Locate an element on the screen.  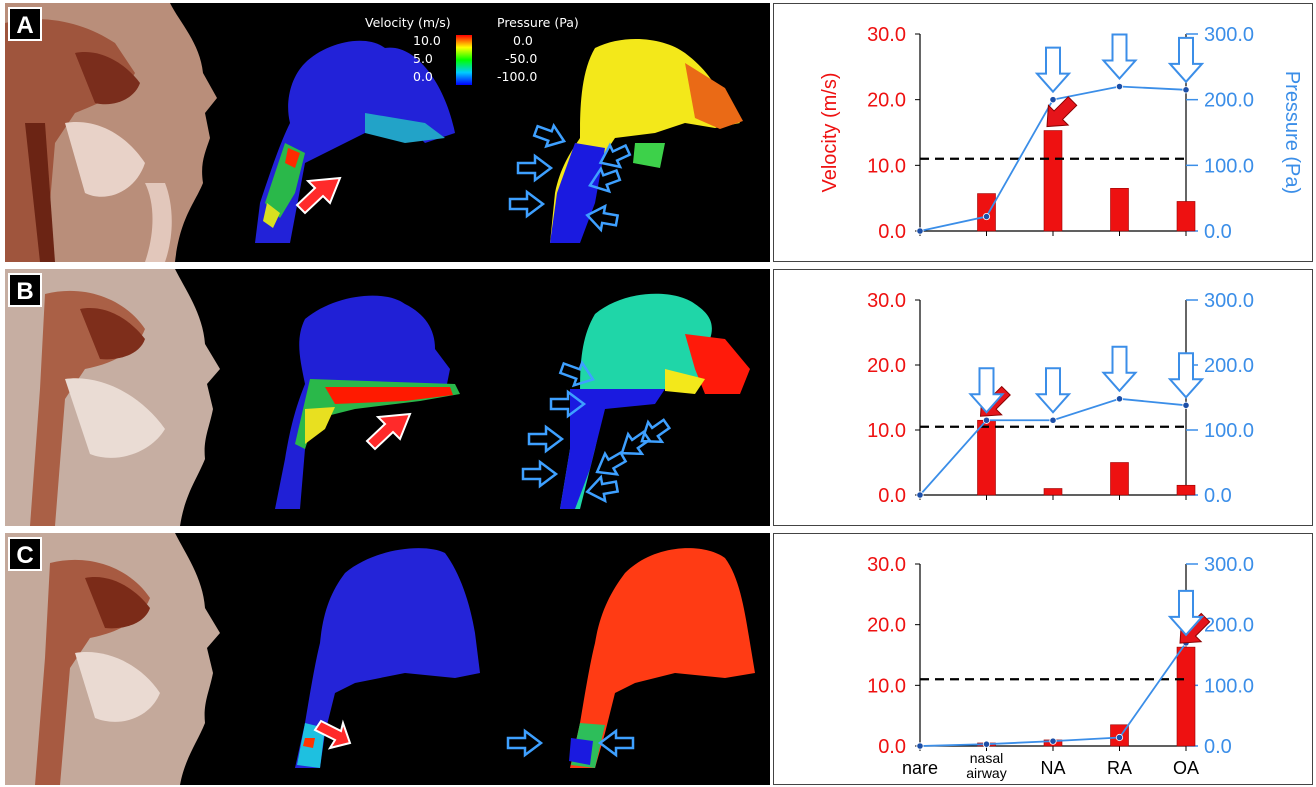
legend-pressure-tick: -50.0 is located at coordinates (521, 58).